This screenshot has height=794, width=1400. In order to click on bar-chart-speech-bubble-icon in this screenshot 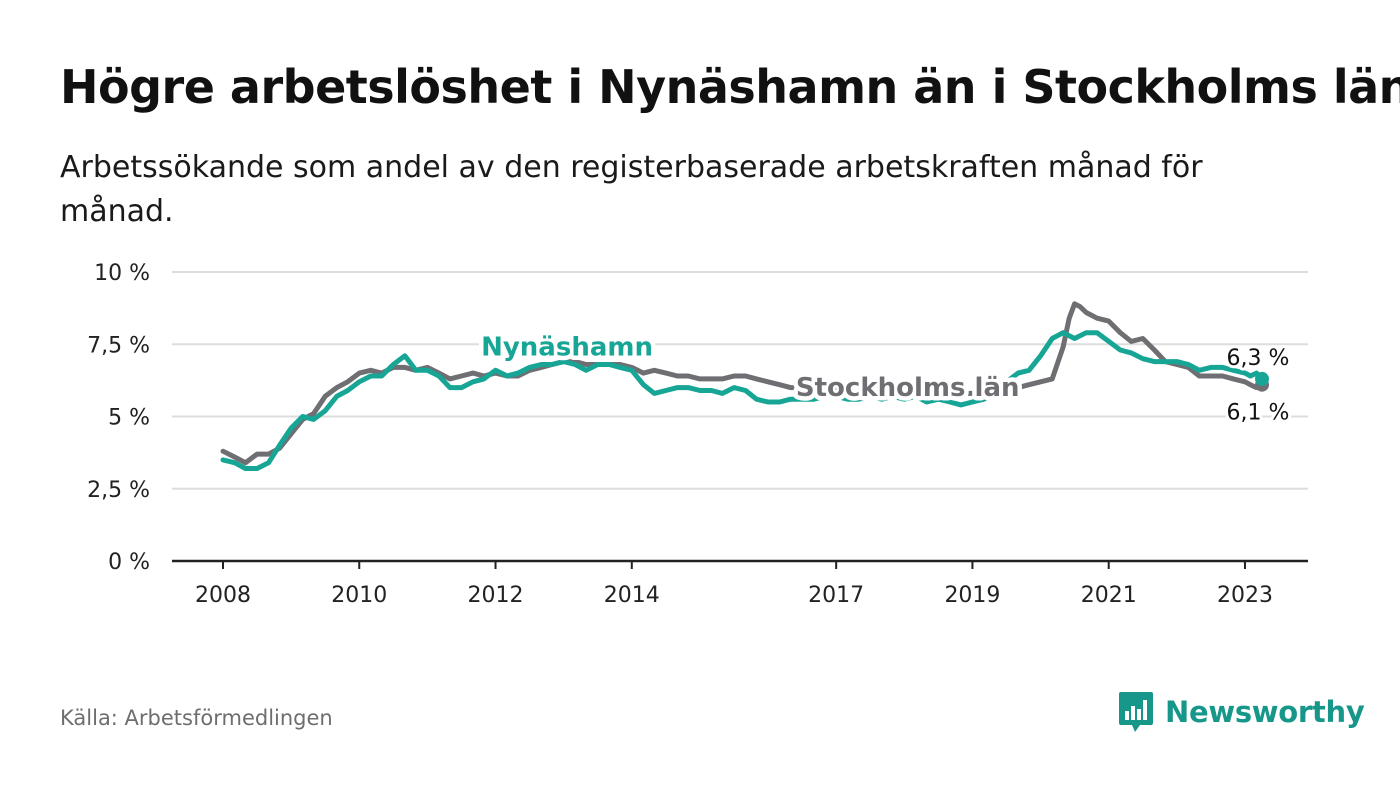, I will do `click(1136, 712)`.